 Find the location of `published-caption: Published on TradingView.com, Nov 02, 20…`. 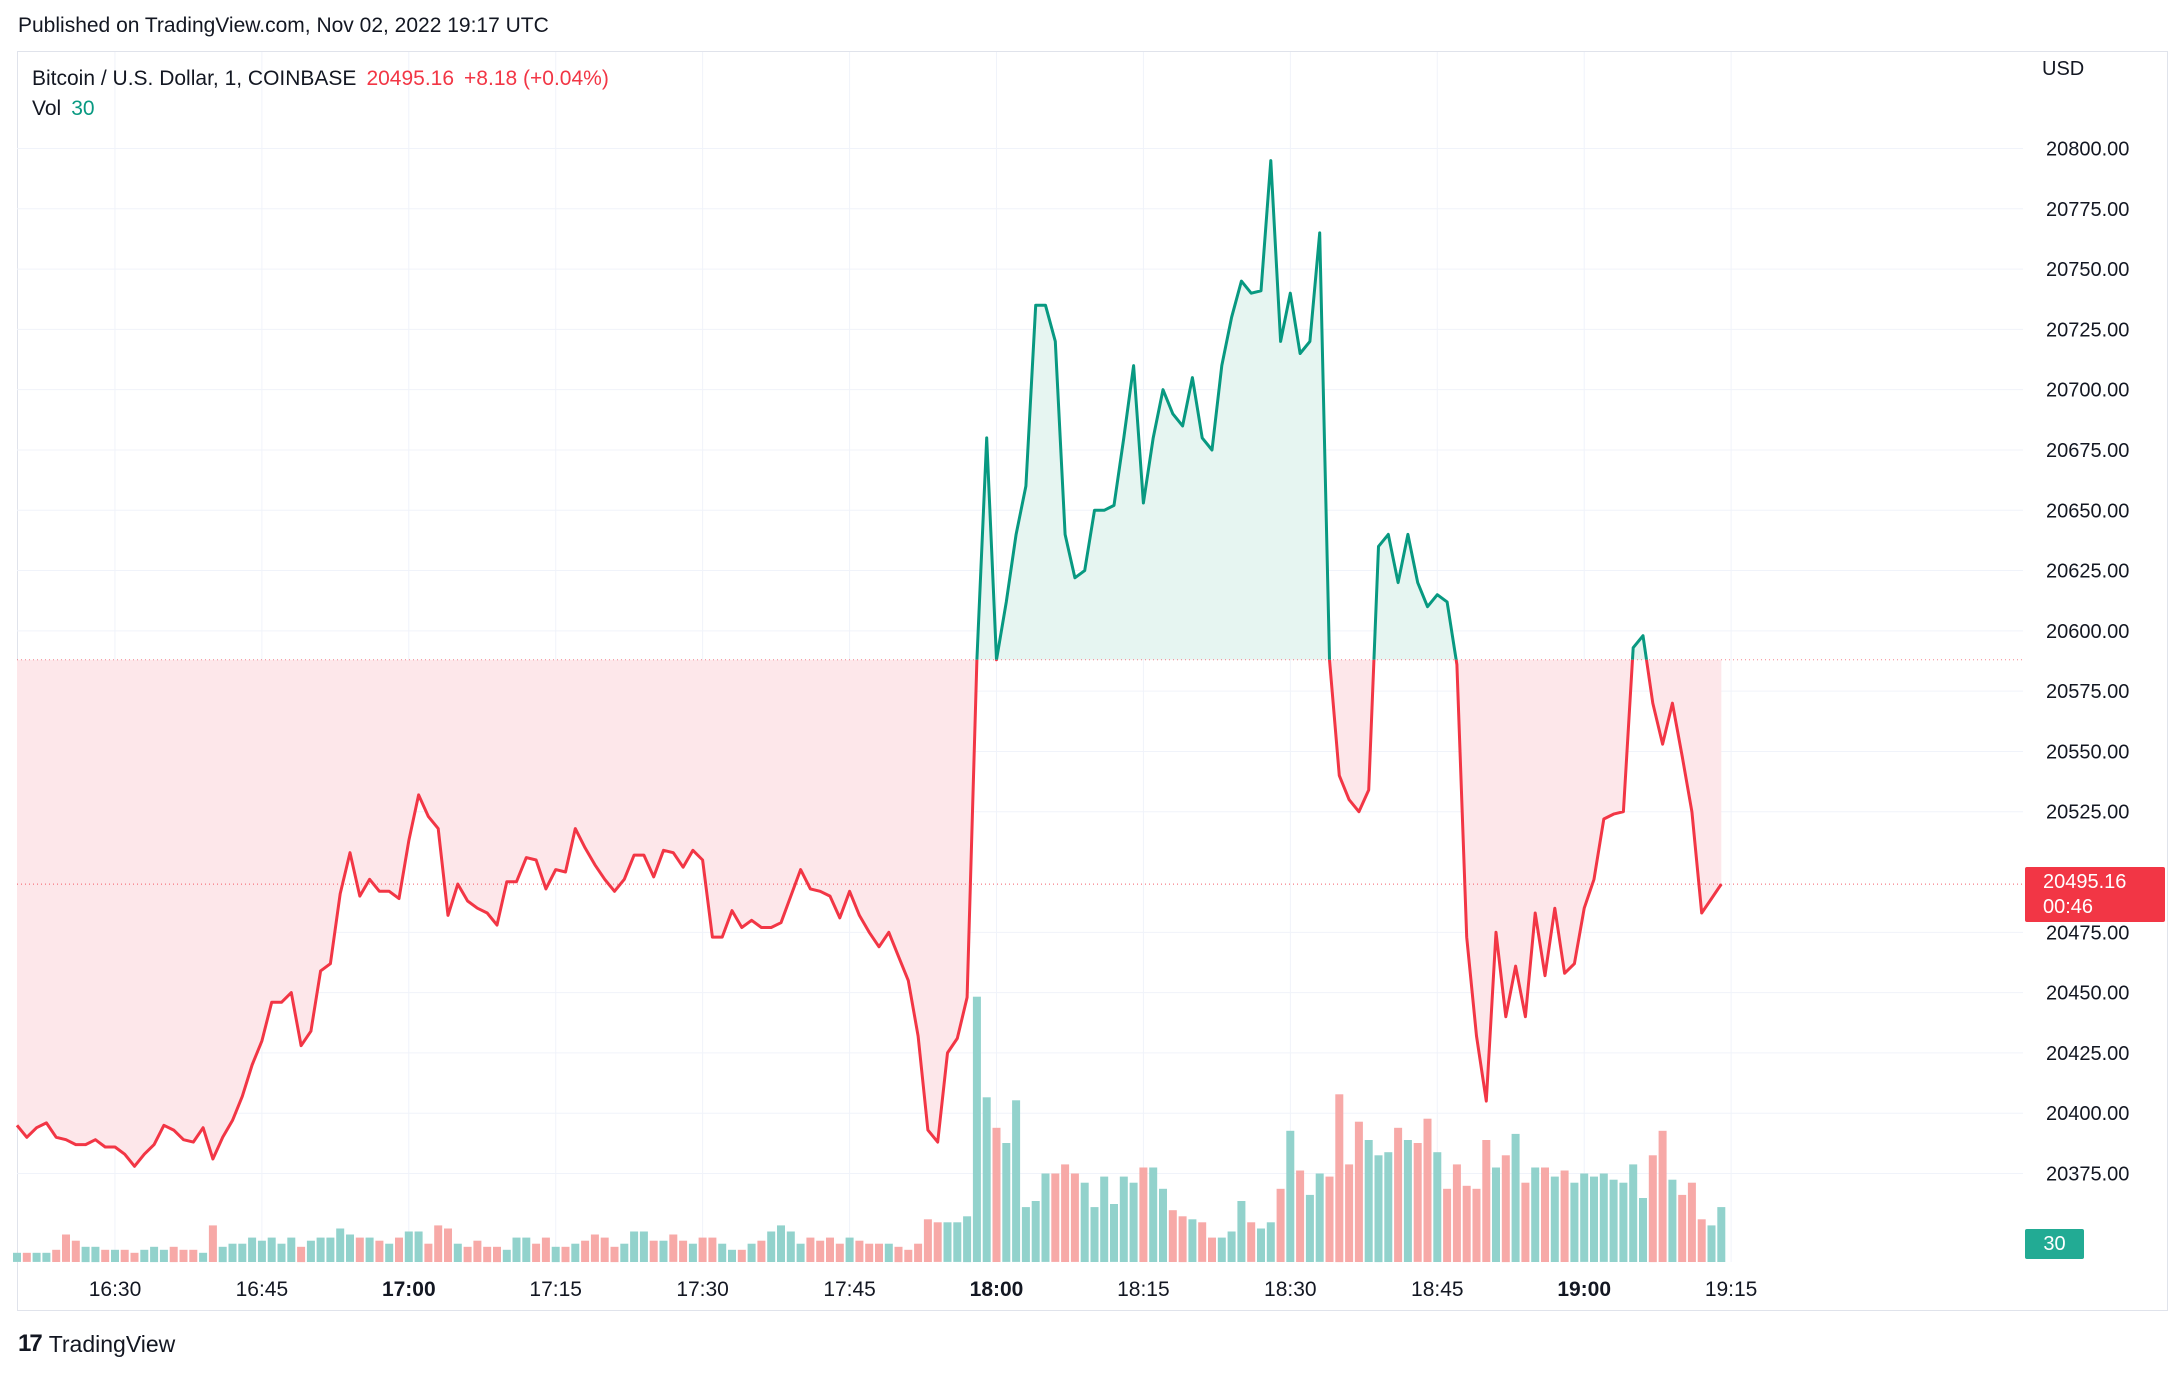

published-caption: Published on TradingView.com, Nov 02, 20… is located at coordinates (283, 25).